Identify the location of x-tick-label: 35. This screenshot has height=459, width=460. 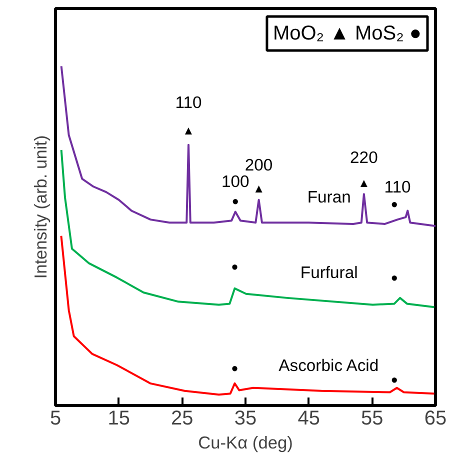
(245, 419).